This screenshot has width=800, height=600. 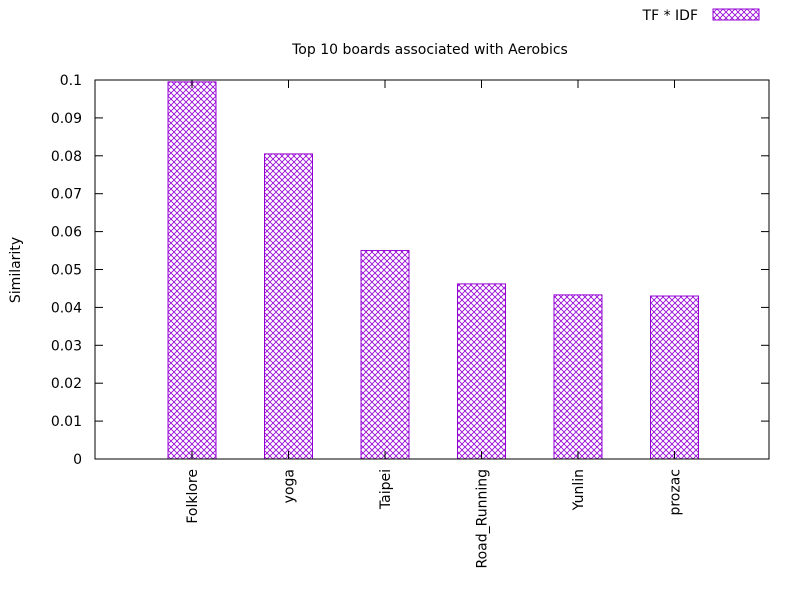 What do you see at coordinates (429, 50) in the screenshot?
I see `chart-title: Top 10 boards associated with Aerobics` at bounding box center [429, 50].